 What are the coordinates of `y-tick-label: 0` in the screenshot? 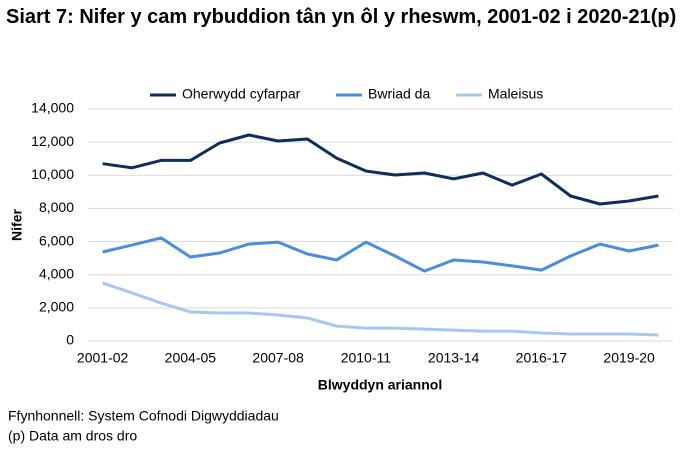 It's located at (70, 340).